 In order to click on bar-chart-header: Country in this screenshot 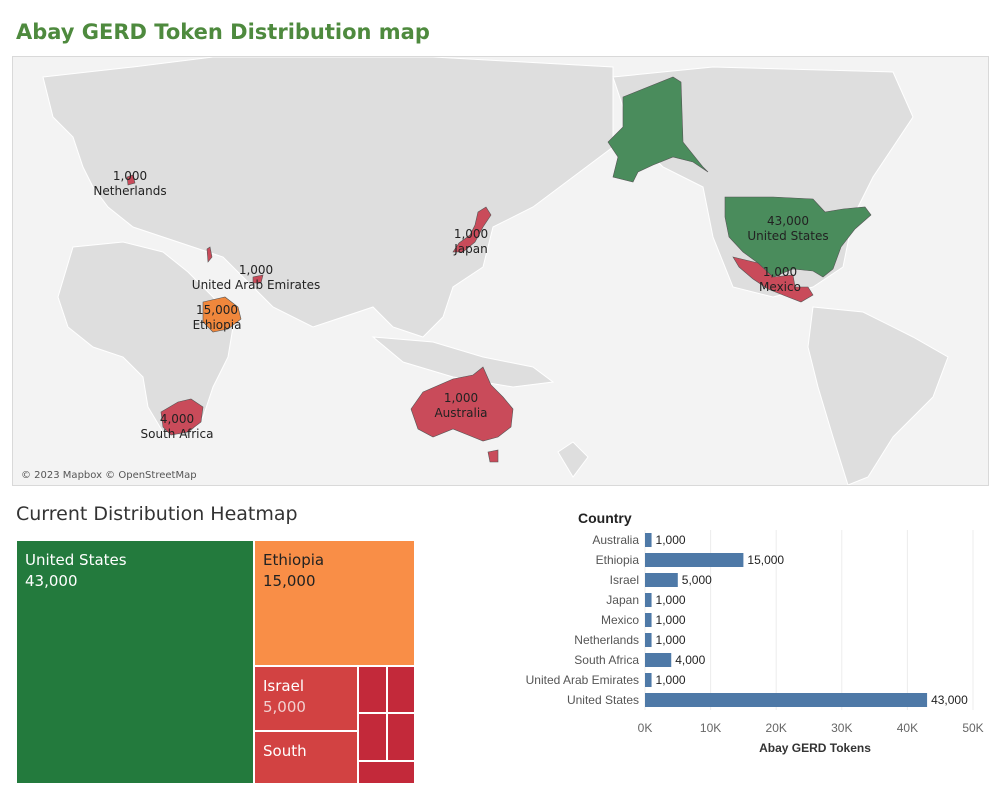, I will do `click(605, 518)`.